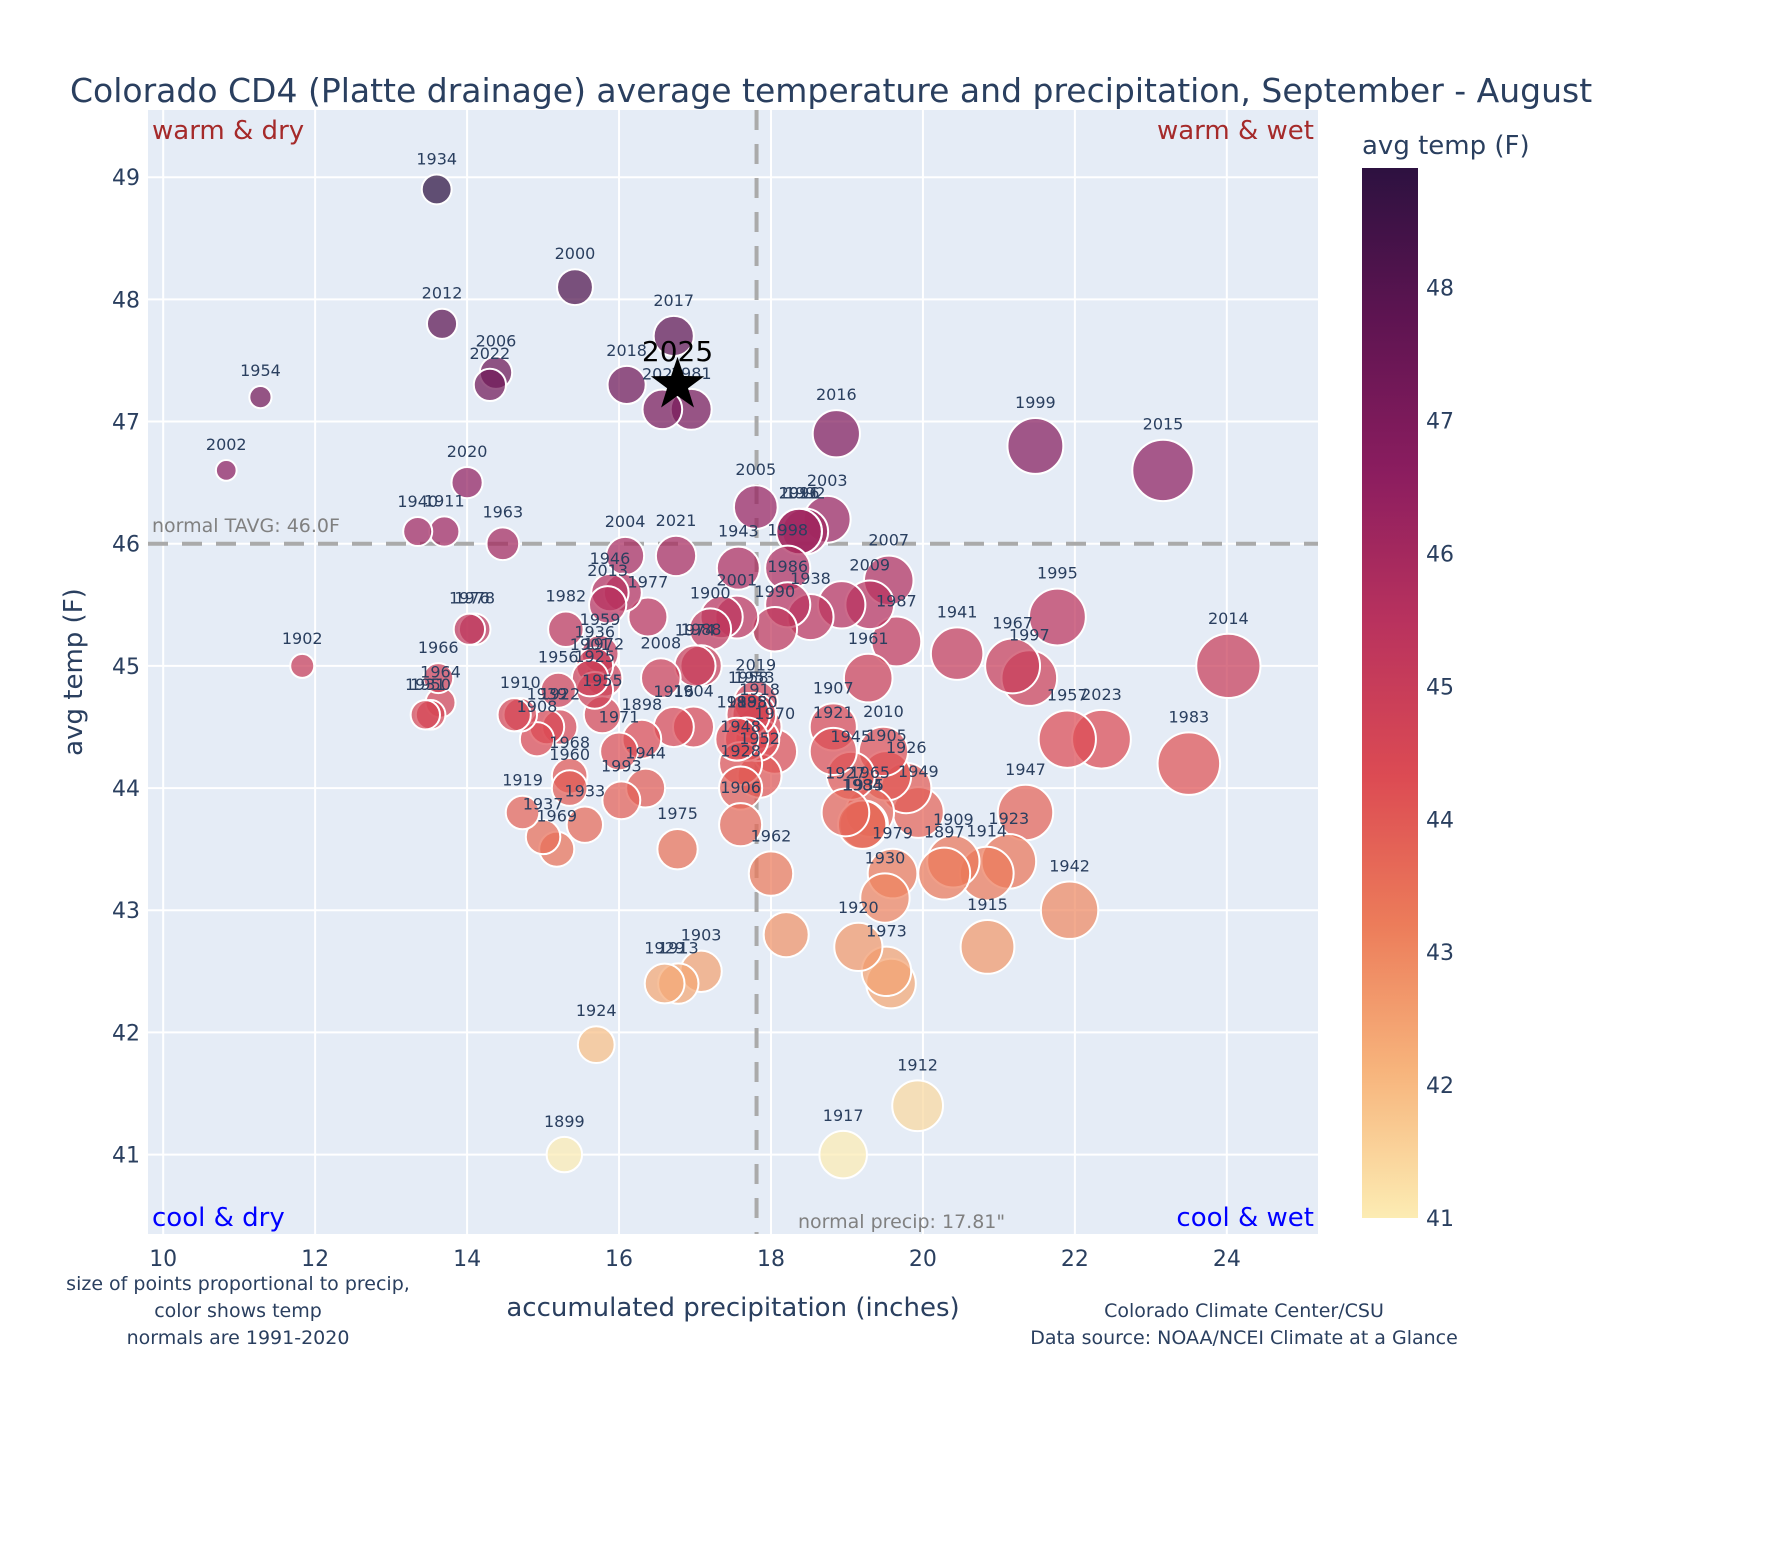 The image size is (1772, 1564). I want to click on x-tick-label: 24, so click(1227, 1259).